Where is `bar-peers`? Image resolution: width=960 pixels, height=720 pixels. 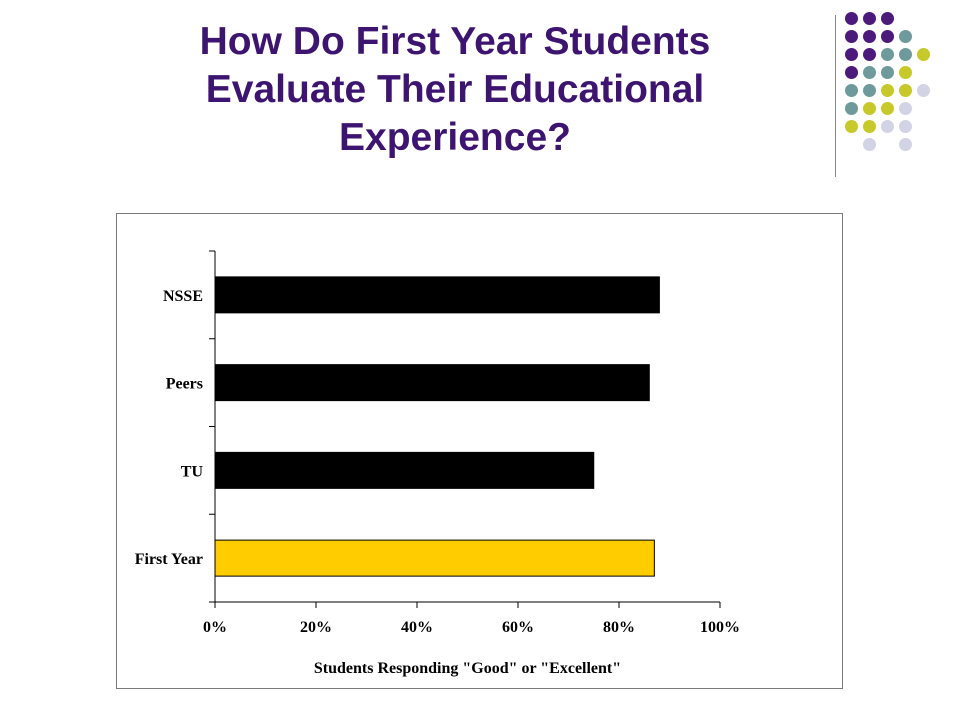 bar-peers is located at coordinates (432, 383).